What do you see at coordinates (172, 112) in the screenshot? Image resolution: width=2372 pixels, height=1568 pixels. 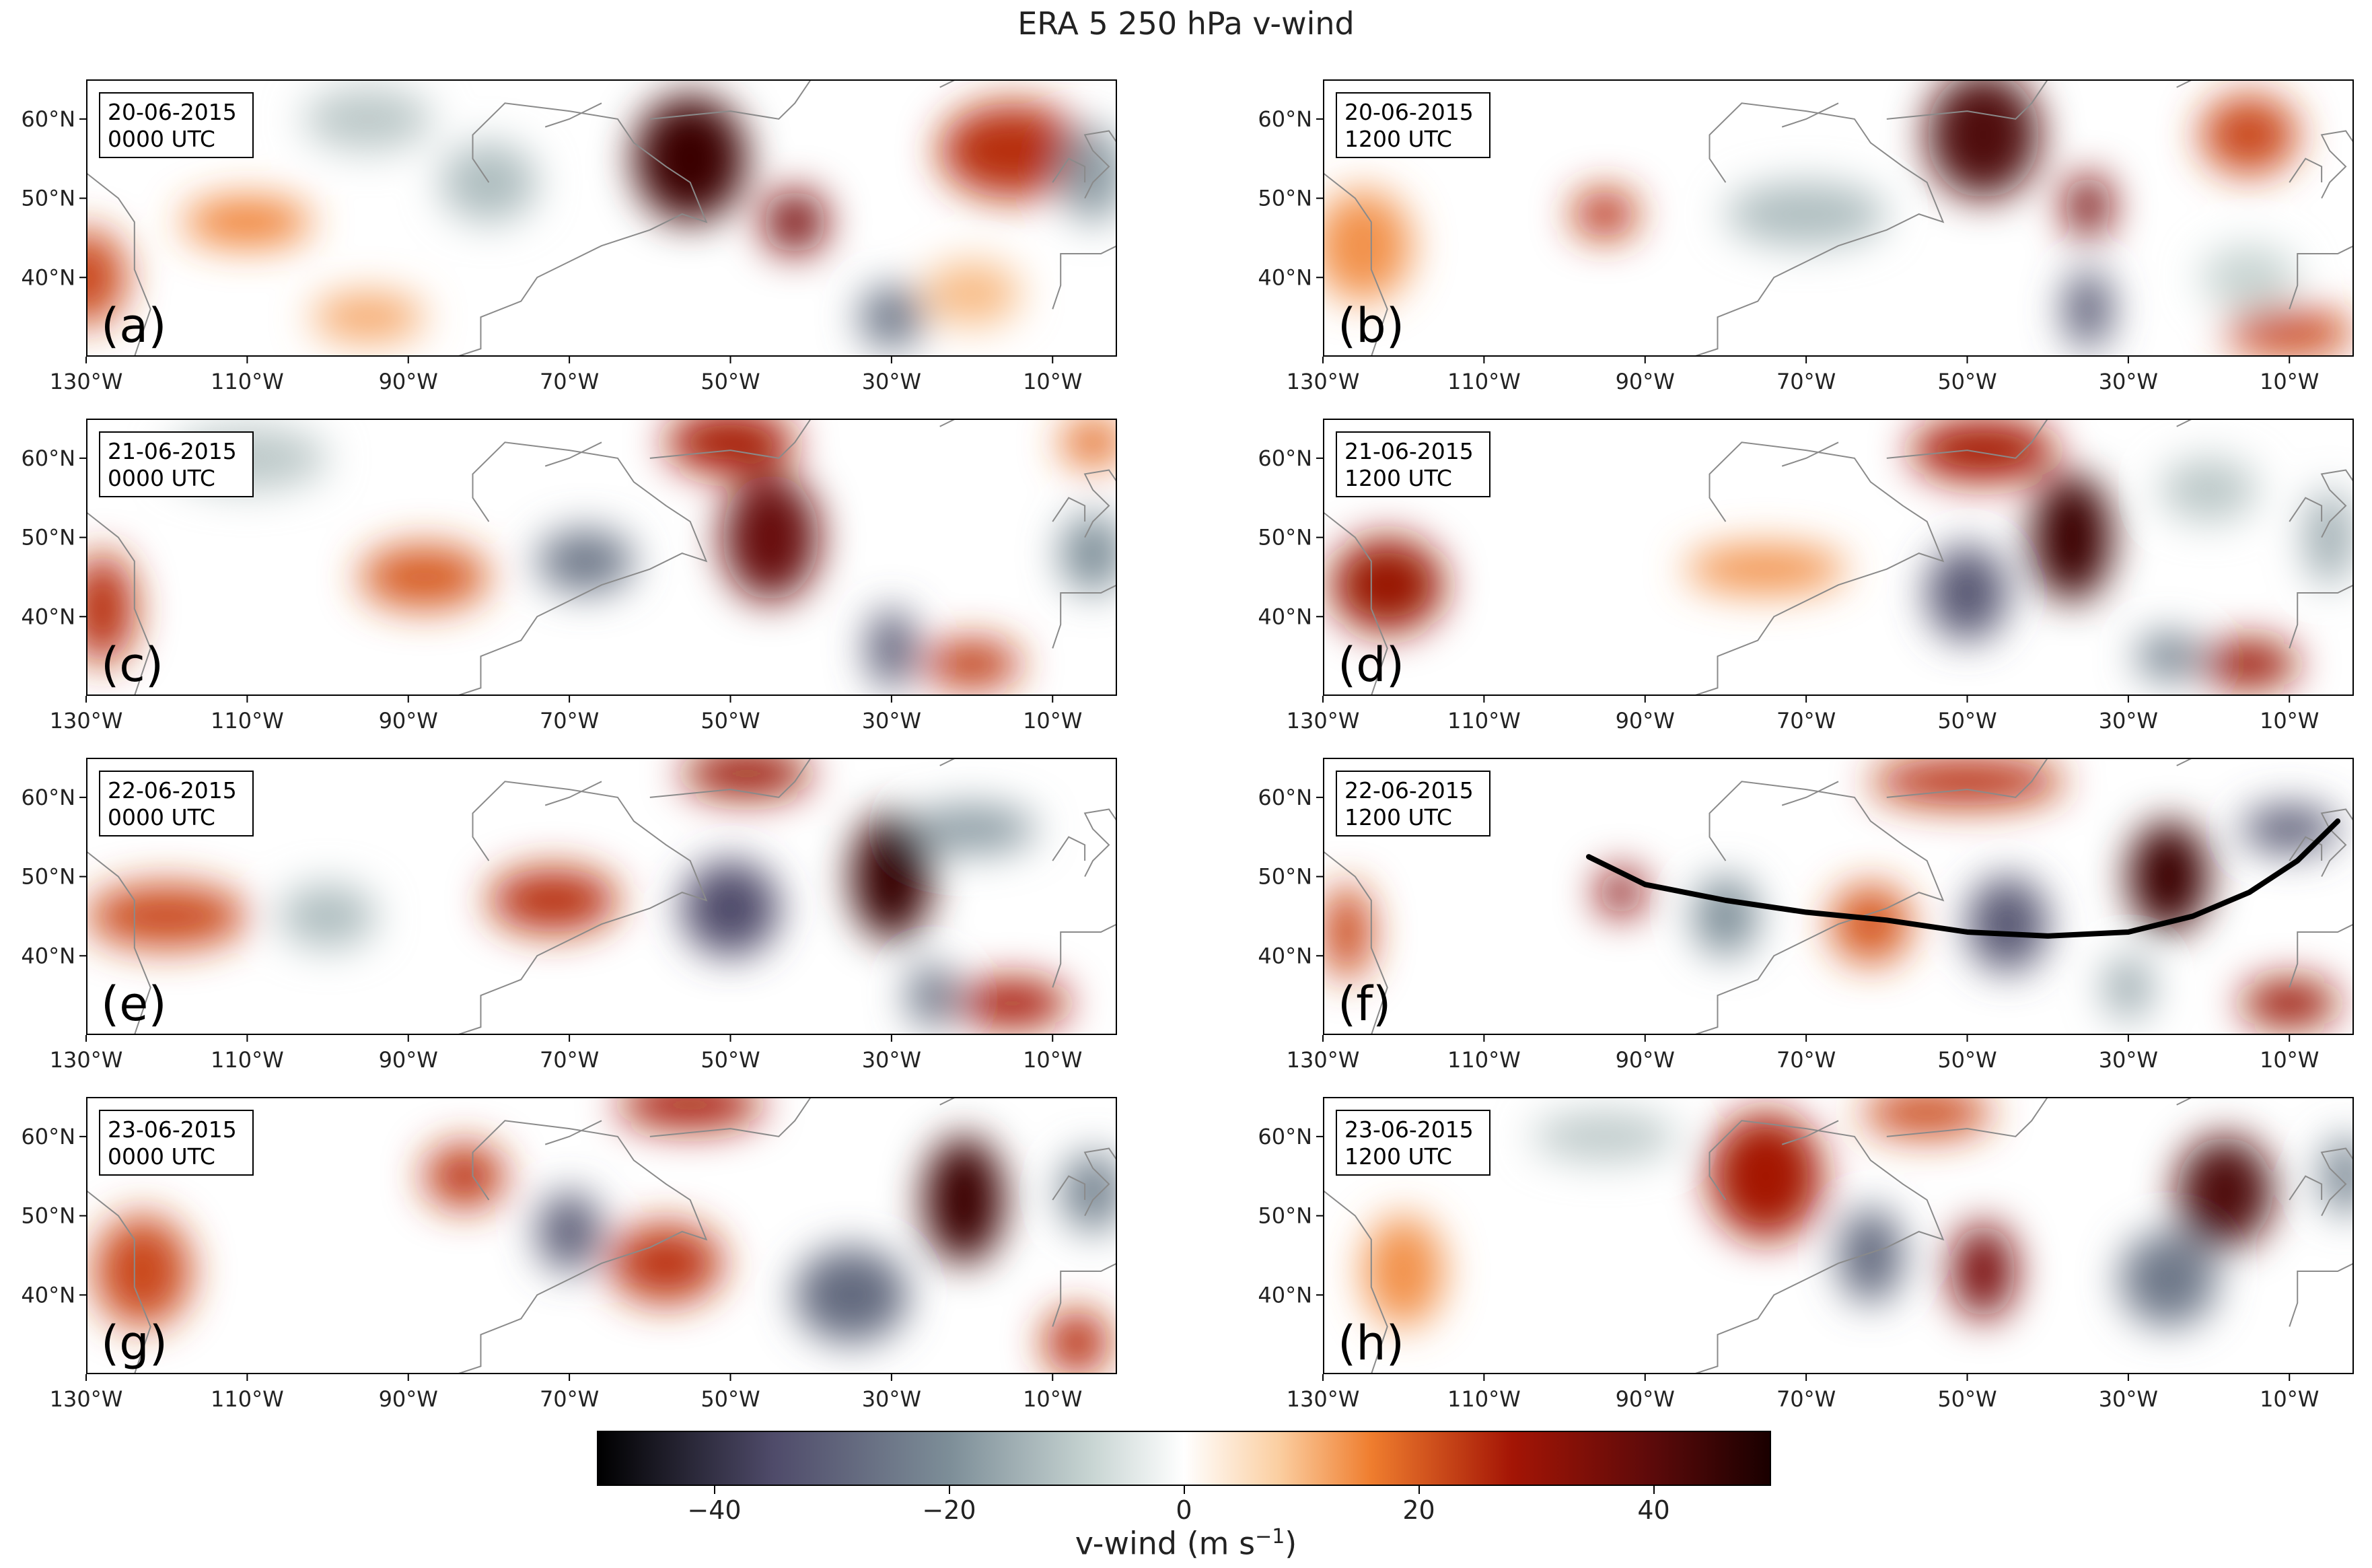 I see `panel-date: 20-06-2015` at bounding box center [172, 112].